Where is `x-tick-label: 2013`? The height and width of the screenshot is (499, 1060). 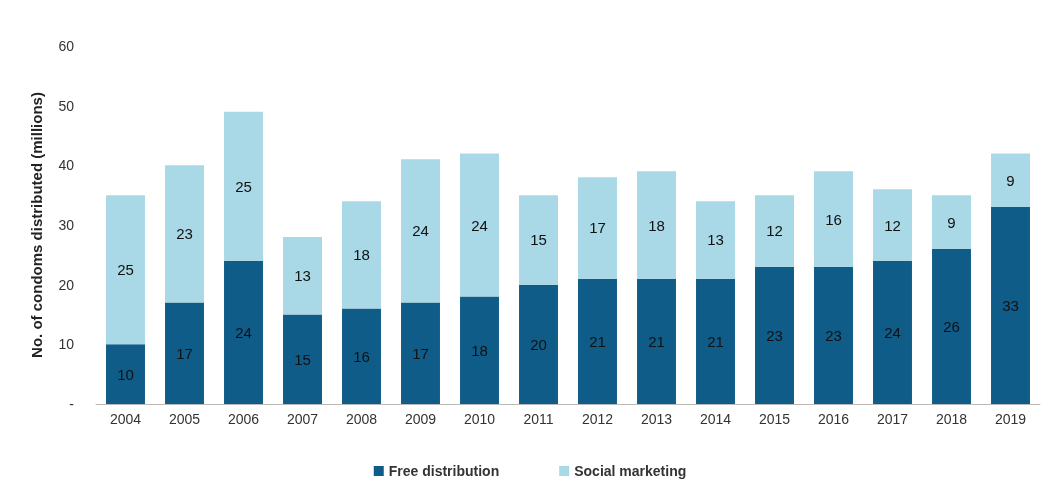 x-tick-label: 2013 is located at coordinates (656, 419).